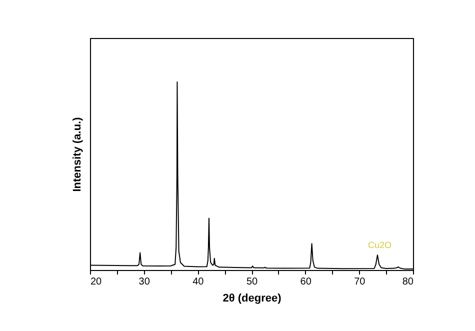 This screenshot has width=475, height=331. Describe the element at coordinates (96, 282) in the screenshot. I see `x-tick-label: 20` at that location.